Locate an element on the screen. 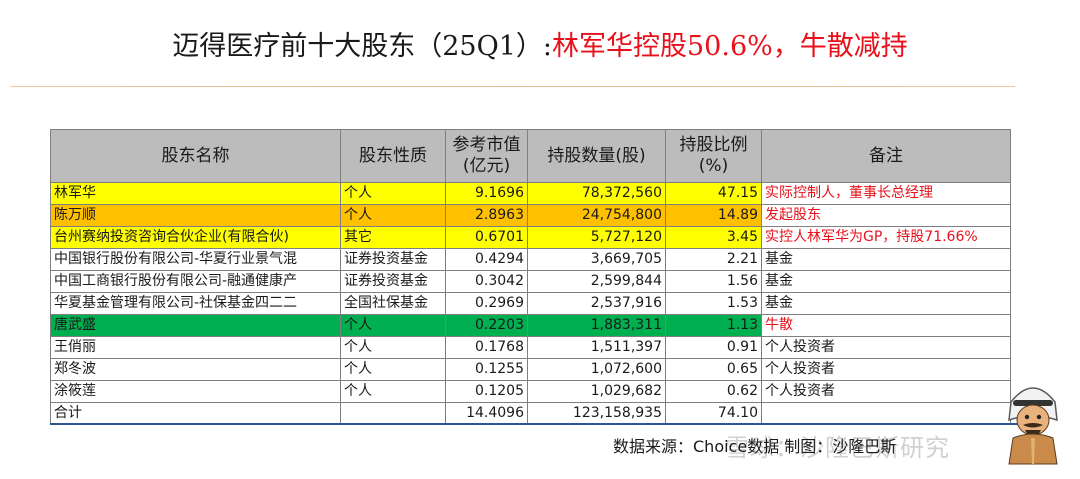  cell-ratio: 0.65 is located at coordinates (713, 369).